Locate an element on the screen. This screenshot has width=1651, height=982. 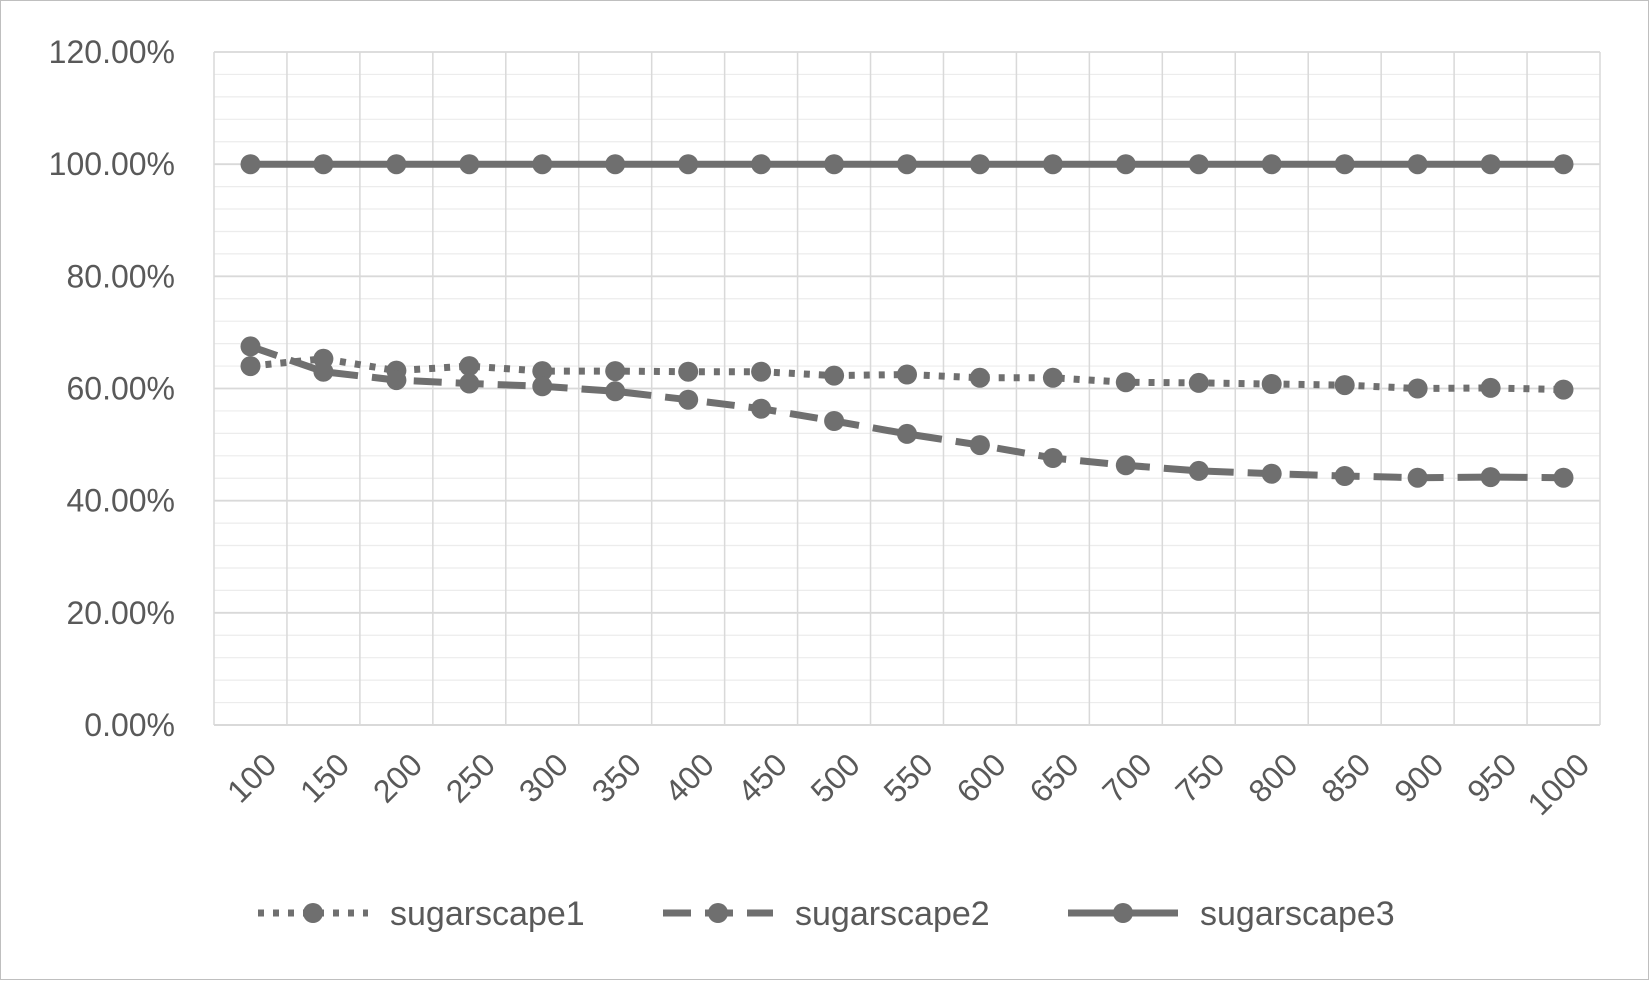
legend: sugarscape1 sugarscape2 sugarscape3 is located at coordinates (826, 914).